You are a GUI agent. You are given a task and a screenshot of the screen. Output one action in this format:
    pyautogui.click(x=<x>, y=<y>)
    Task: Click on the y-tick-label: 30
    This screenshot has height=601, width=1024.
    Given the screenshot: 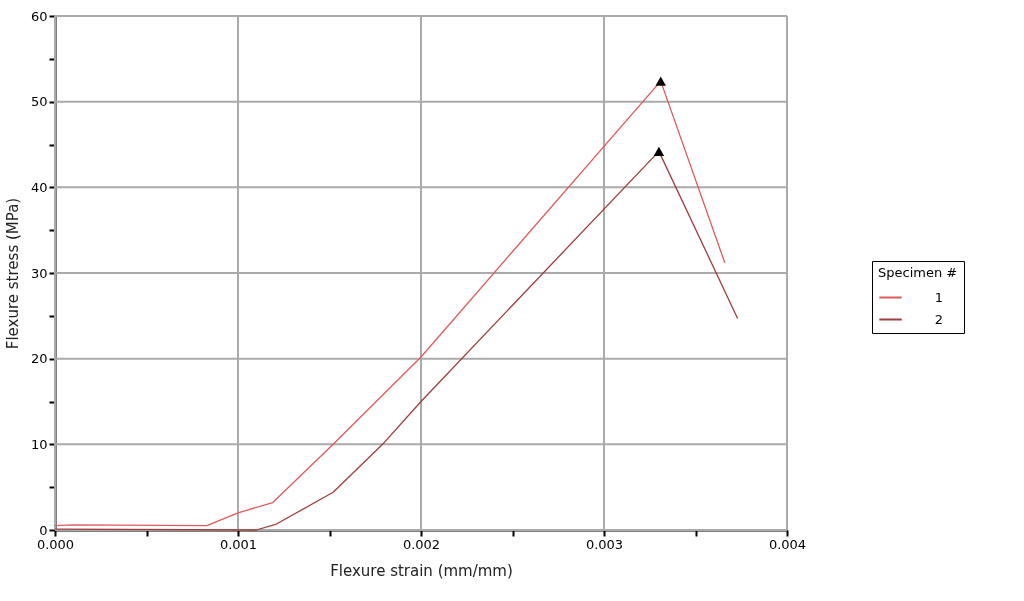 What is the action you would take?
    pyautogui.click(x=39, y=273)
    